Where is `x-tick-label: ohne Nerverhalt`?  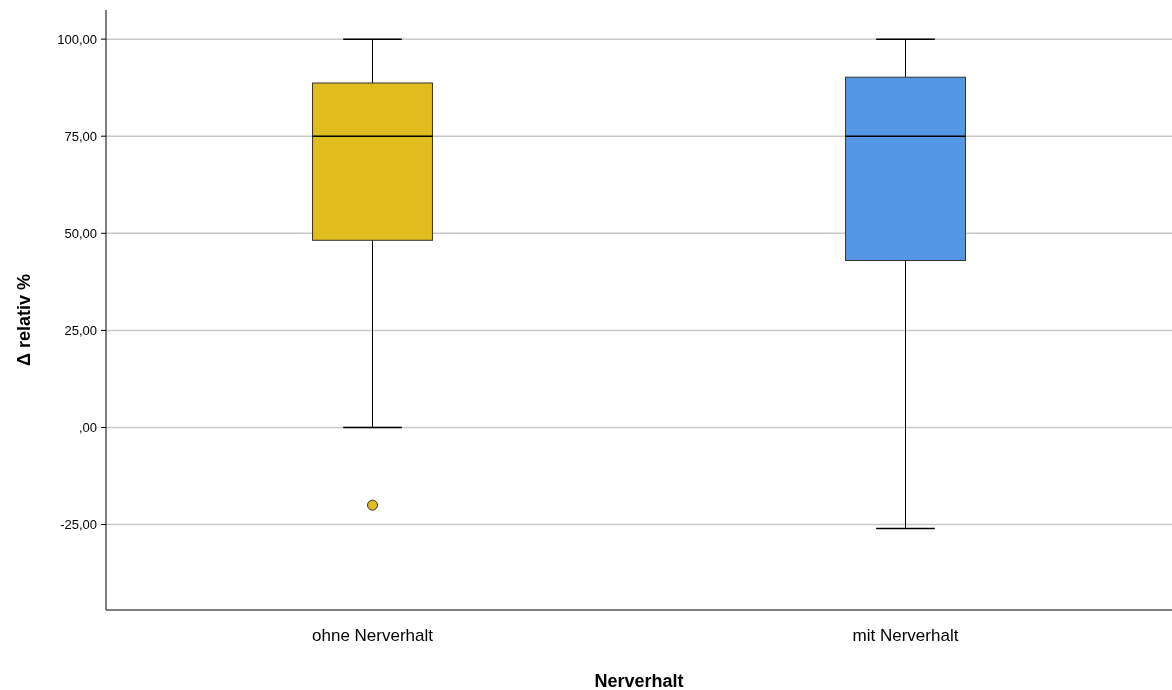 x-tick-label: ohne Nerverhalt is located at coordinates (373, 635).